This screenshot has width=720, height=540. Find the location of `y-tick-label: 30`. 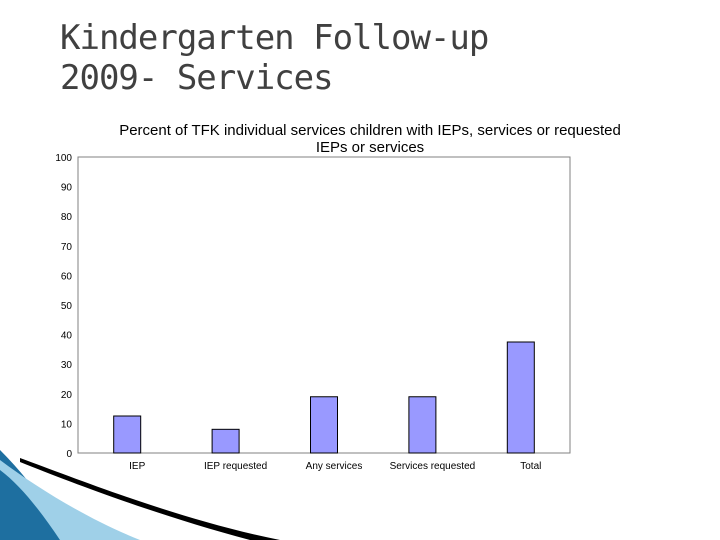

y-tick-label: 30 is located at coordinates (67, 365).